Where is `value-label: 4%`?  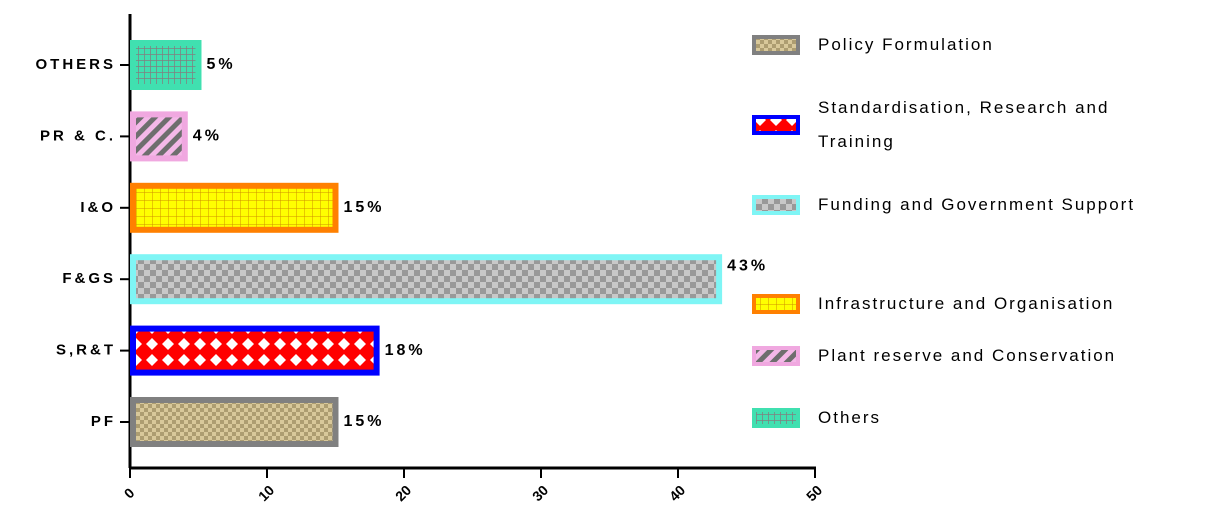 value-label: 4% is located at coordinates (207, 136).